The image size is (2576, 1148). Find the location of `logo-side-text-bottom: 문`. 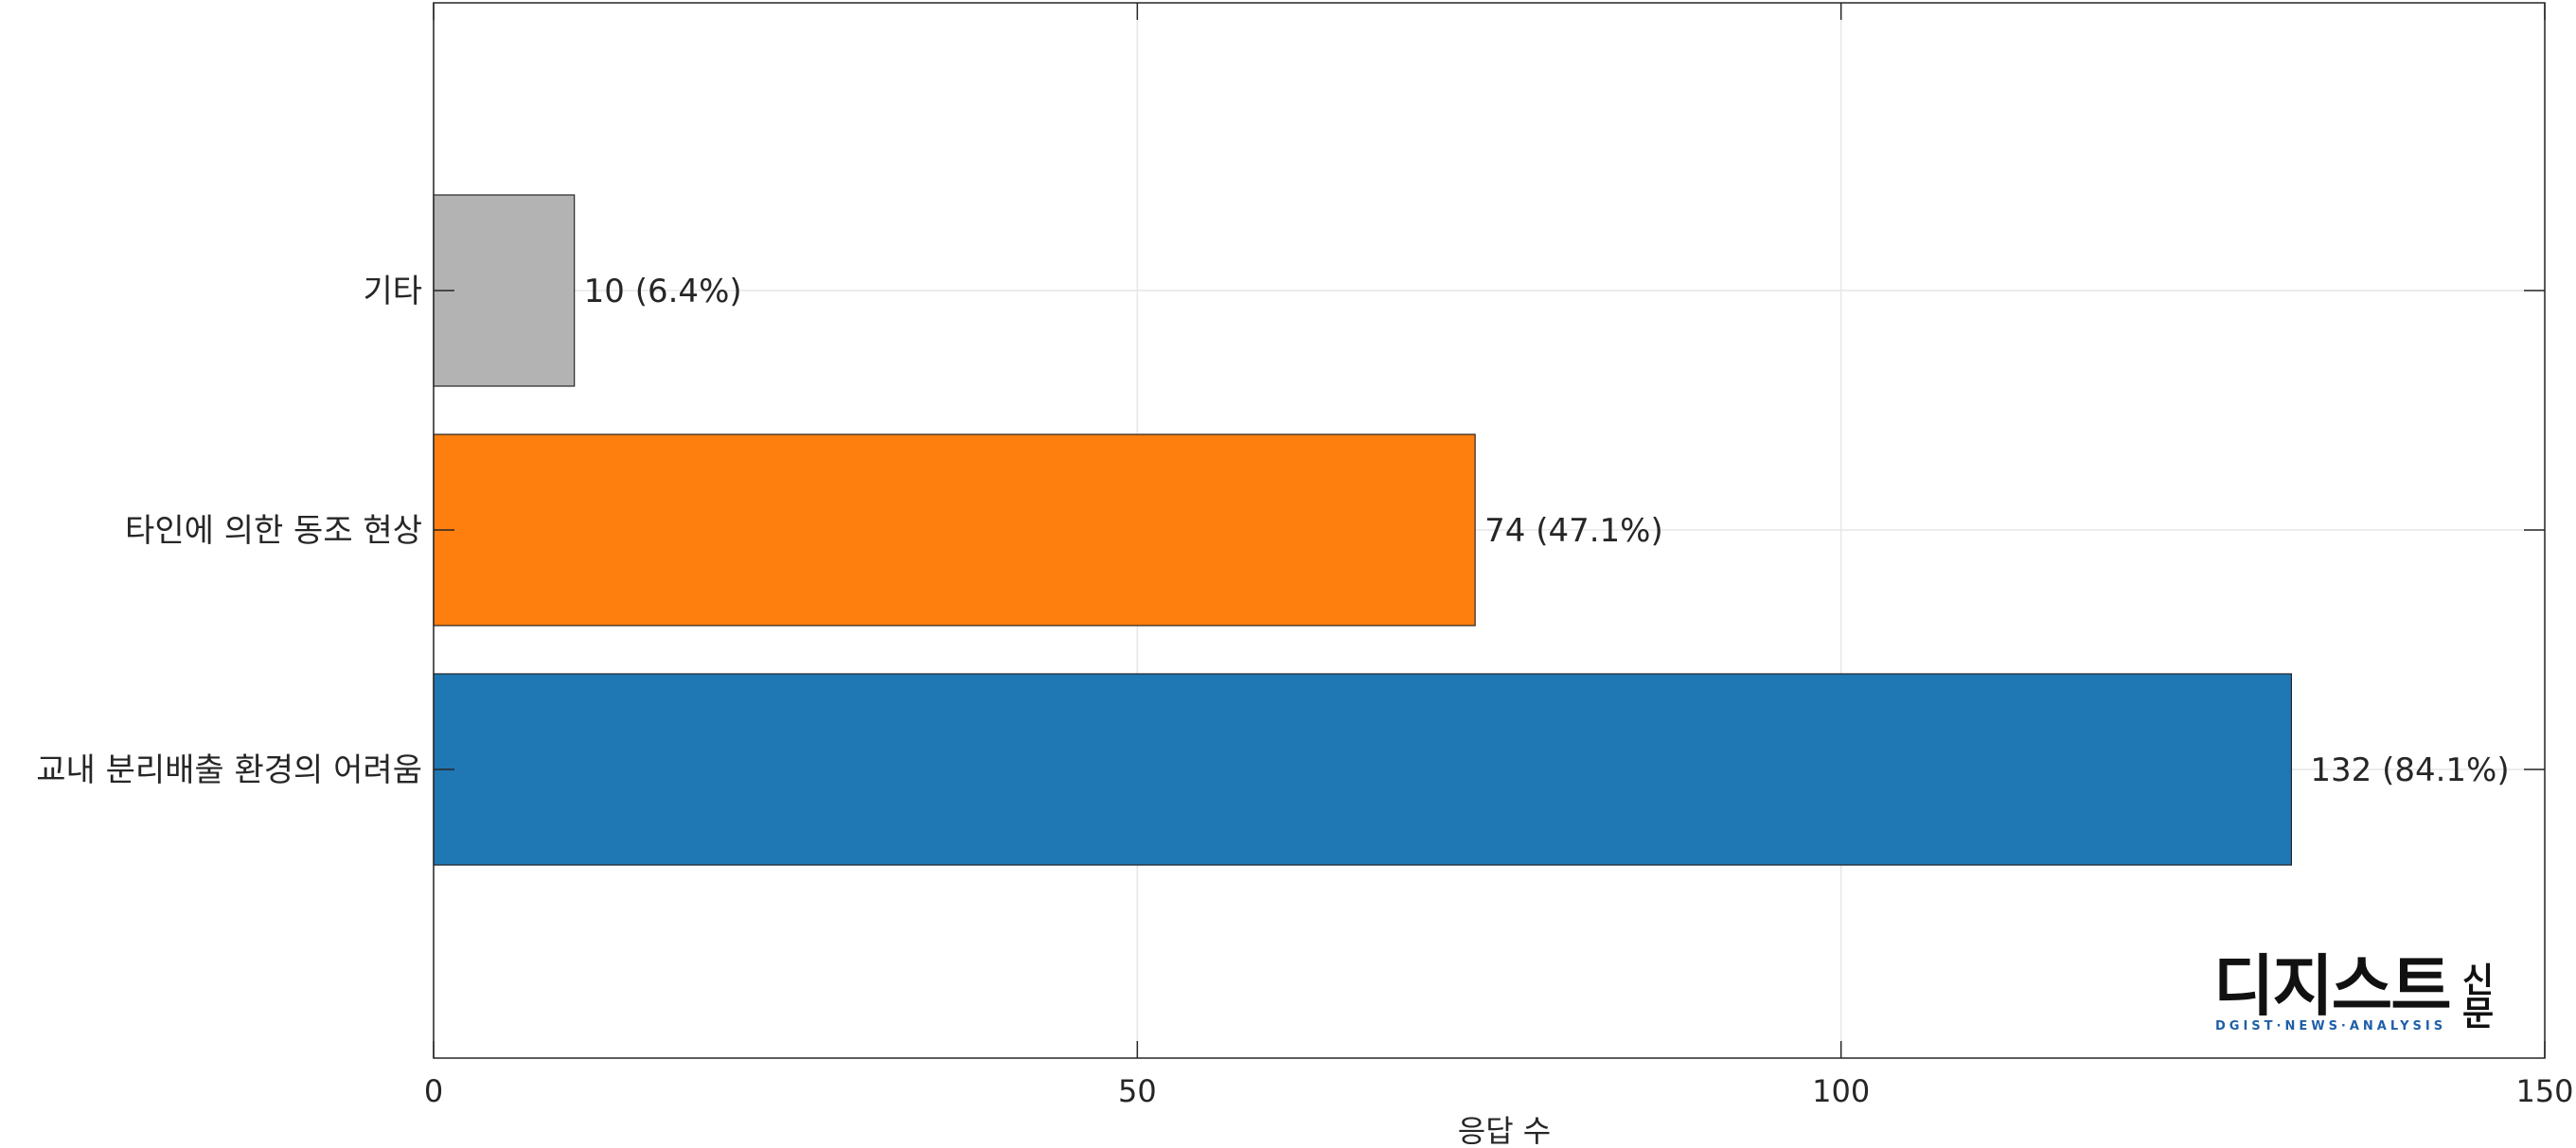

logo-side-text-bottom: 문 is located at coordinates (2478, 1014).